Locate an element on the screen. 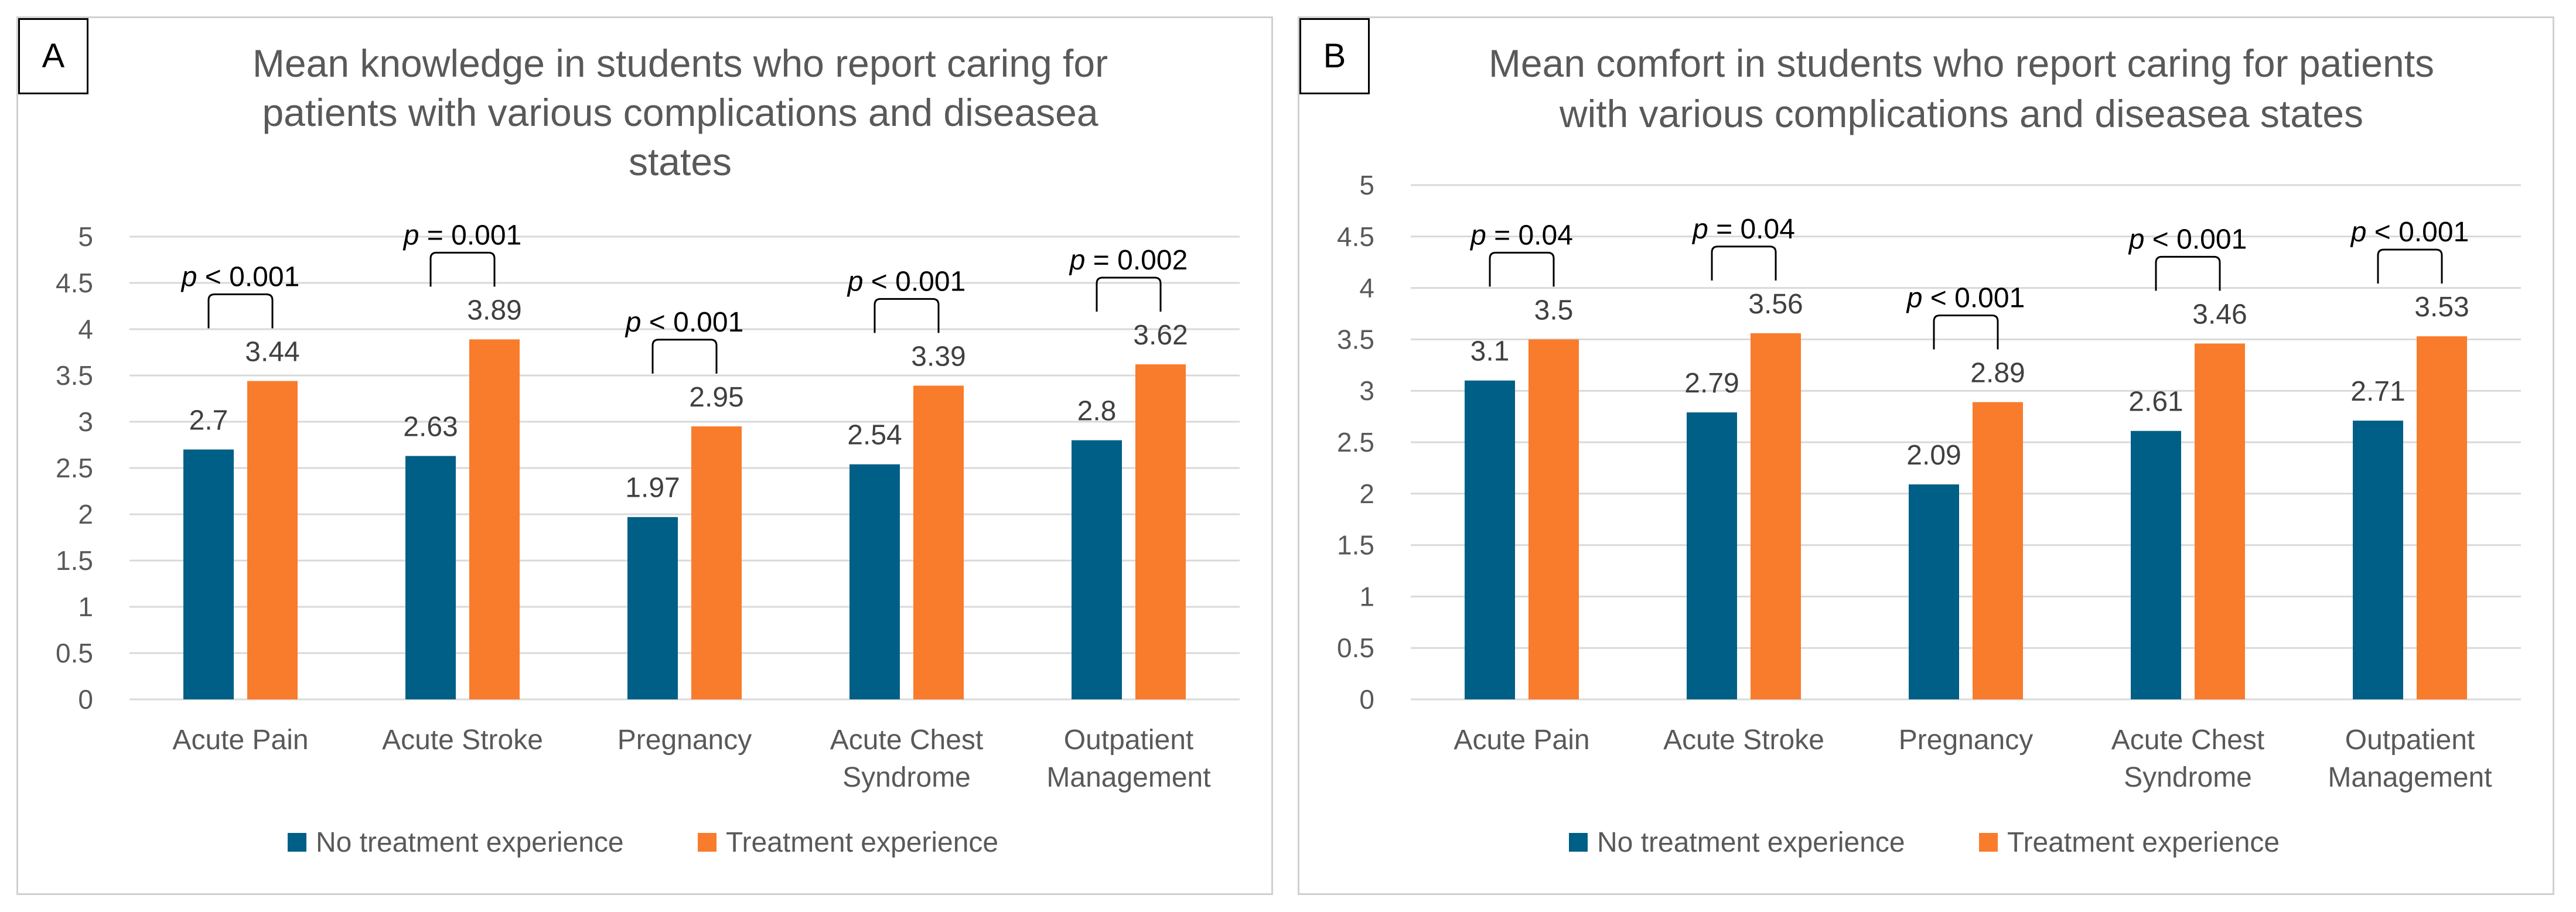  x-category-line: Management is located at coordinates (2410, 777).